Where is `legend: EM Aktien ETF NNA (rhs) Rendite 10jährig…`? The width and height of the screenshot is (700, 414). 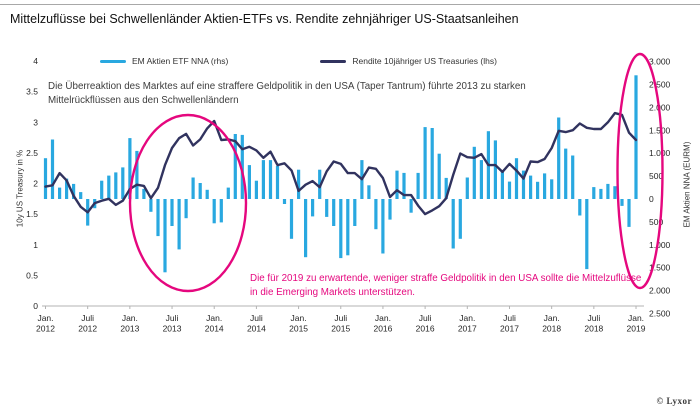 legend: EM Aktien ETF NNA (rhs) Rendite 10jährig… is located at coordinates (298, 61).